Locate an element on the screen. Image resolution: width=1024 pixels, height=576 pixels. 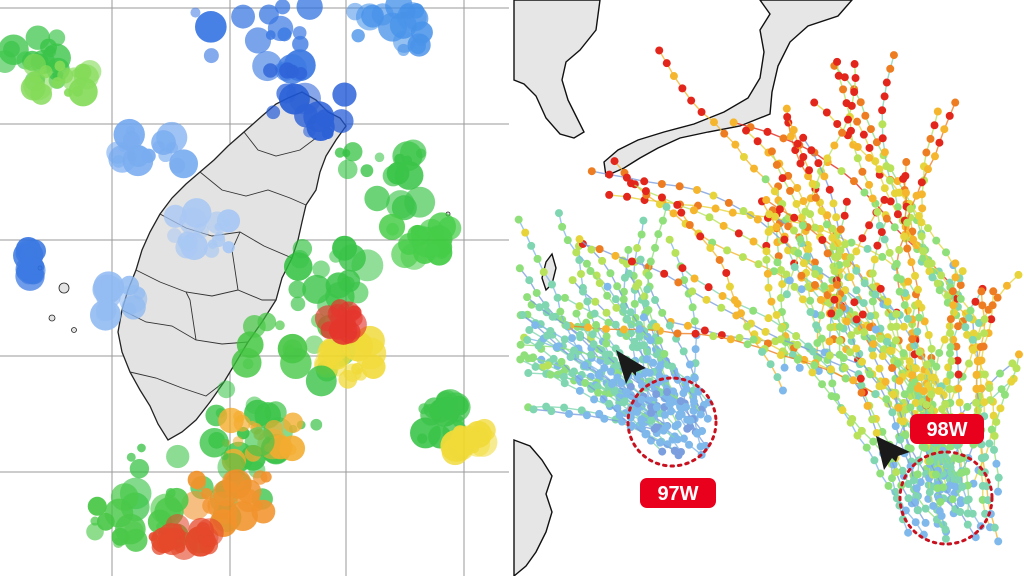
korea-landmass is located at coordinates (557, 69).